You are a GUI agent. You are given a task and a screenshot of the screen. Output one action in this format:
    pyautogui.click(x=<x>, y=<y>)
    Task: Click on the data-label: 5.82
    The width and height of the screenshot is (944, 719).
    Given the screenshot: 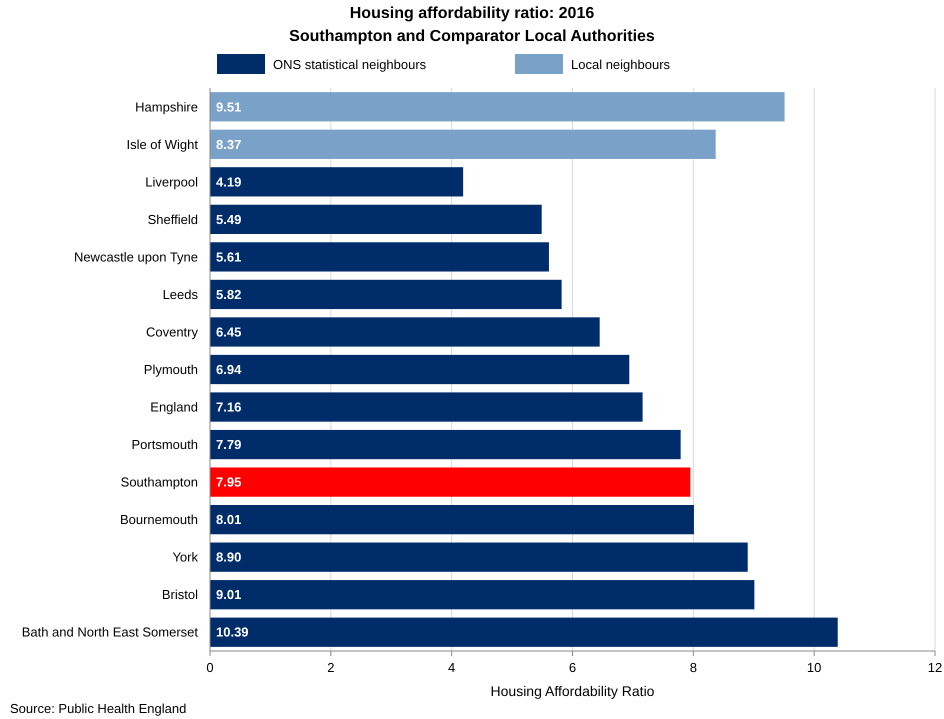 What is the action you would take?
    pyautogui.click(x=229, y=294)
    